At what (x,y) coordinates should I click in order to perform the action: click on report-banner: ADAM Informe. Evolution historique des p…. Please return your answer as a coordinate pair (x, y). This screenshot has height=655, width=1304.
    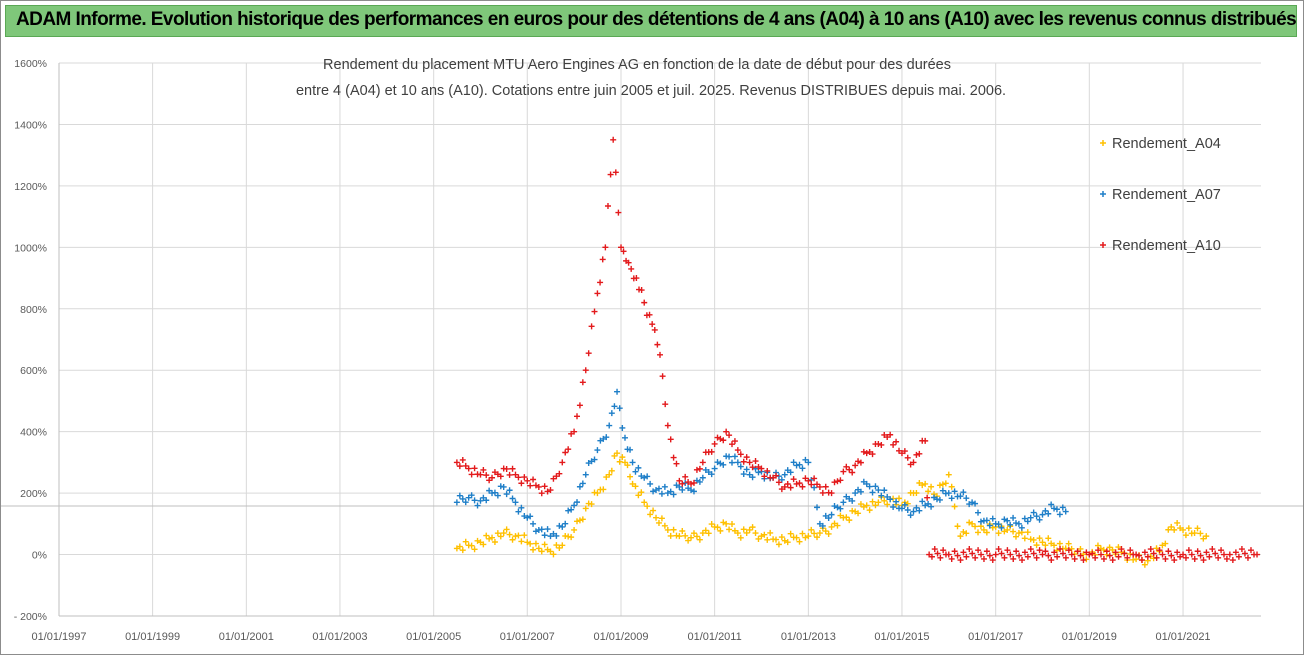
    Looking at the image, I should click on (651, 21).